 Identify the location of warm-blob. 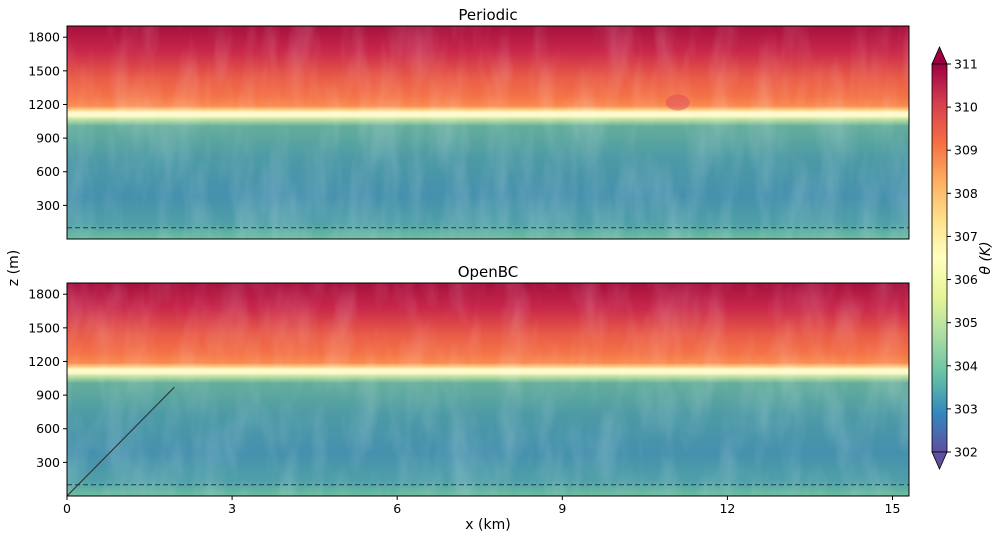
(677, 102).